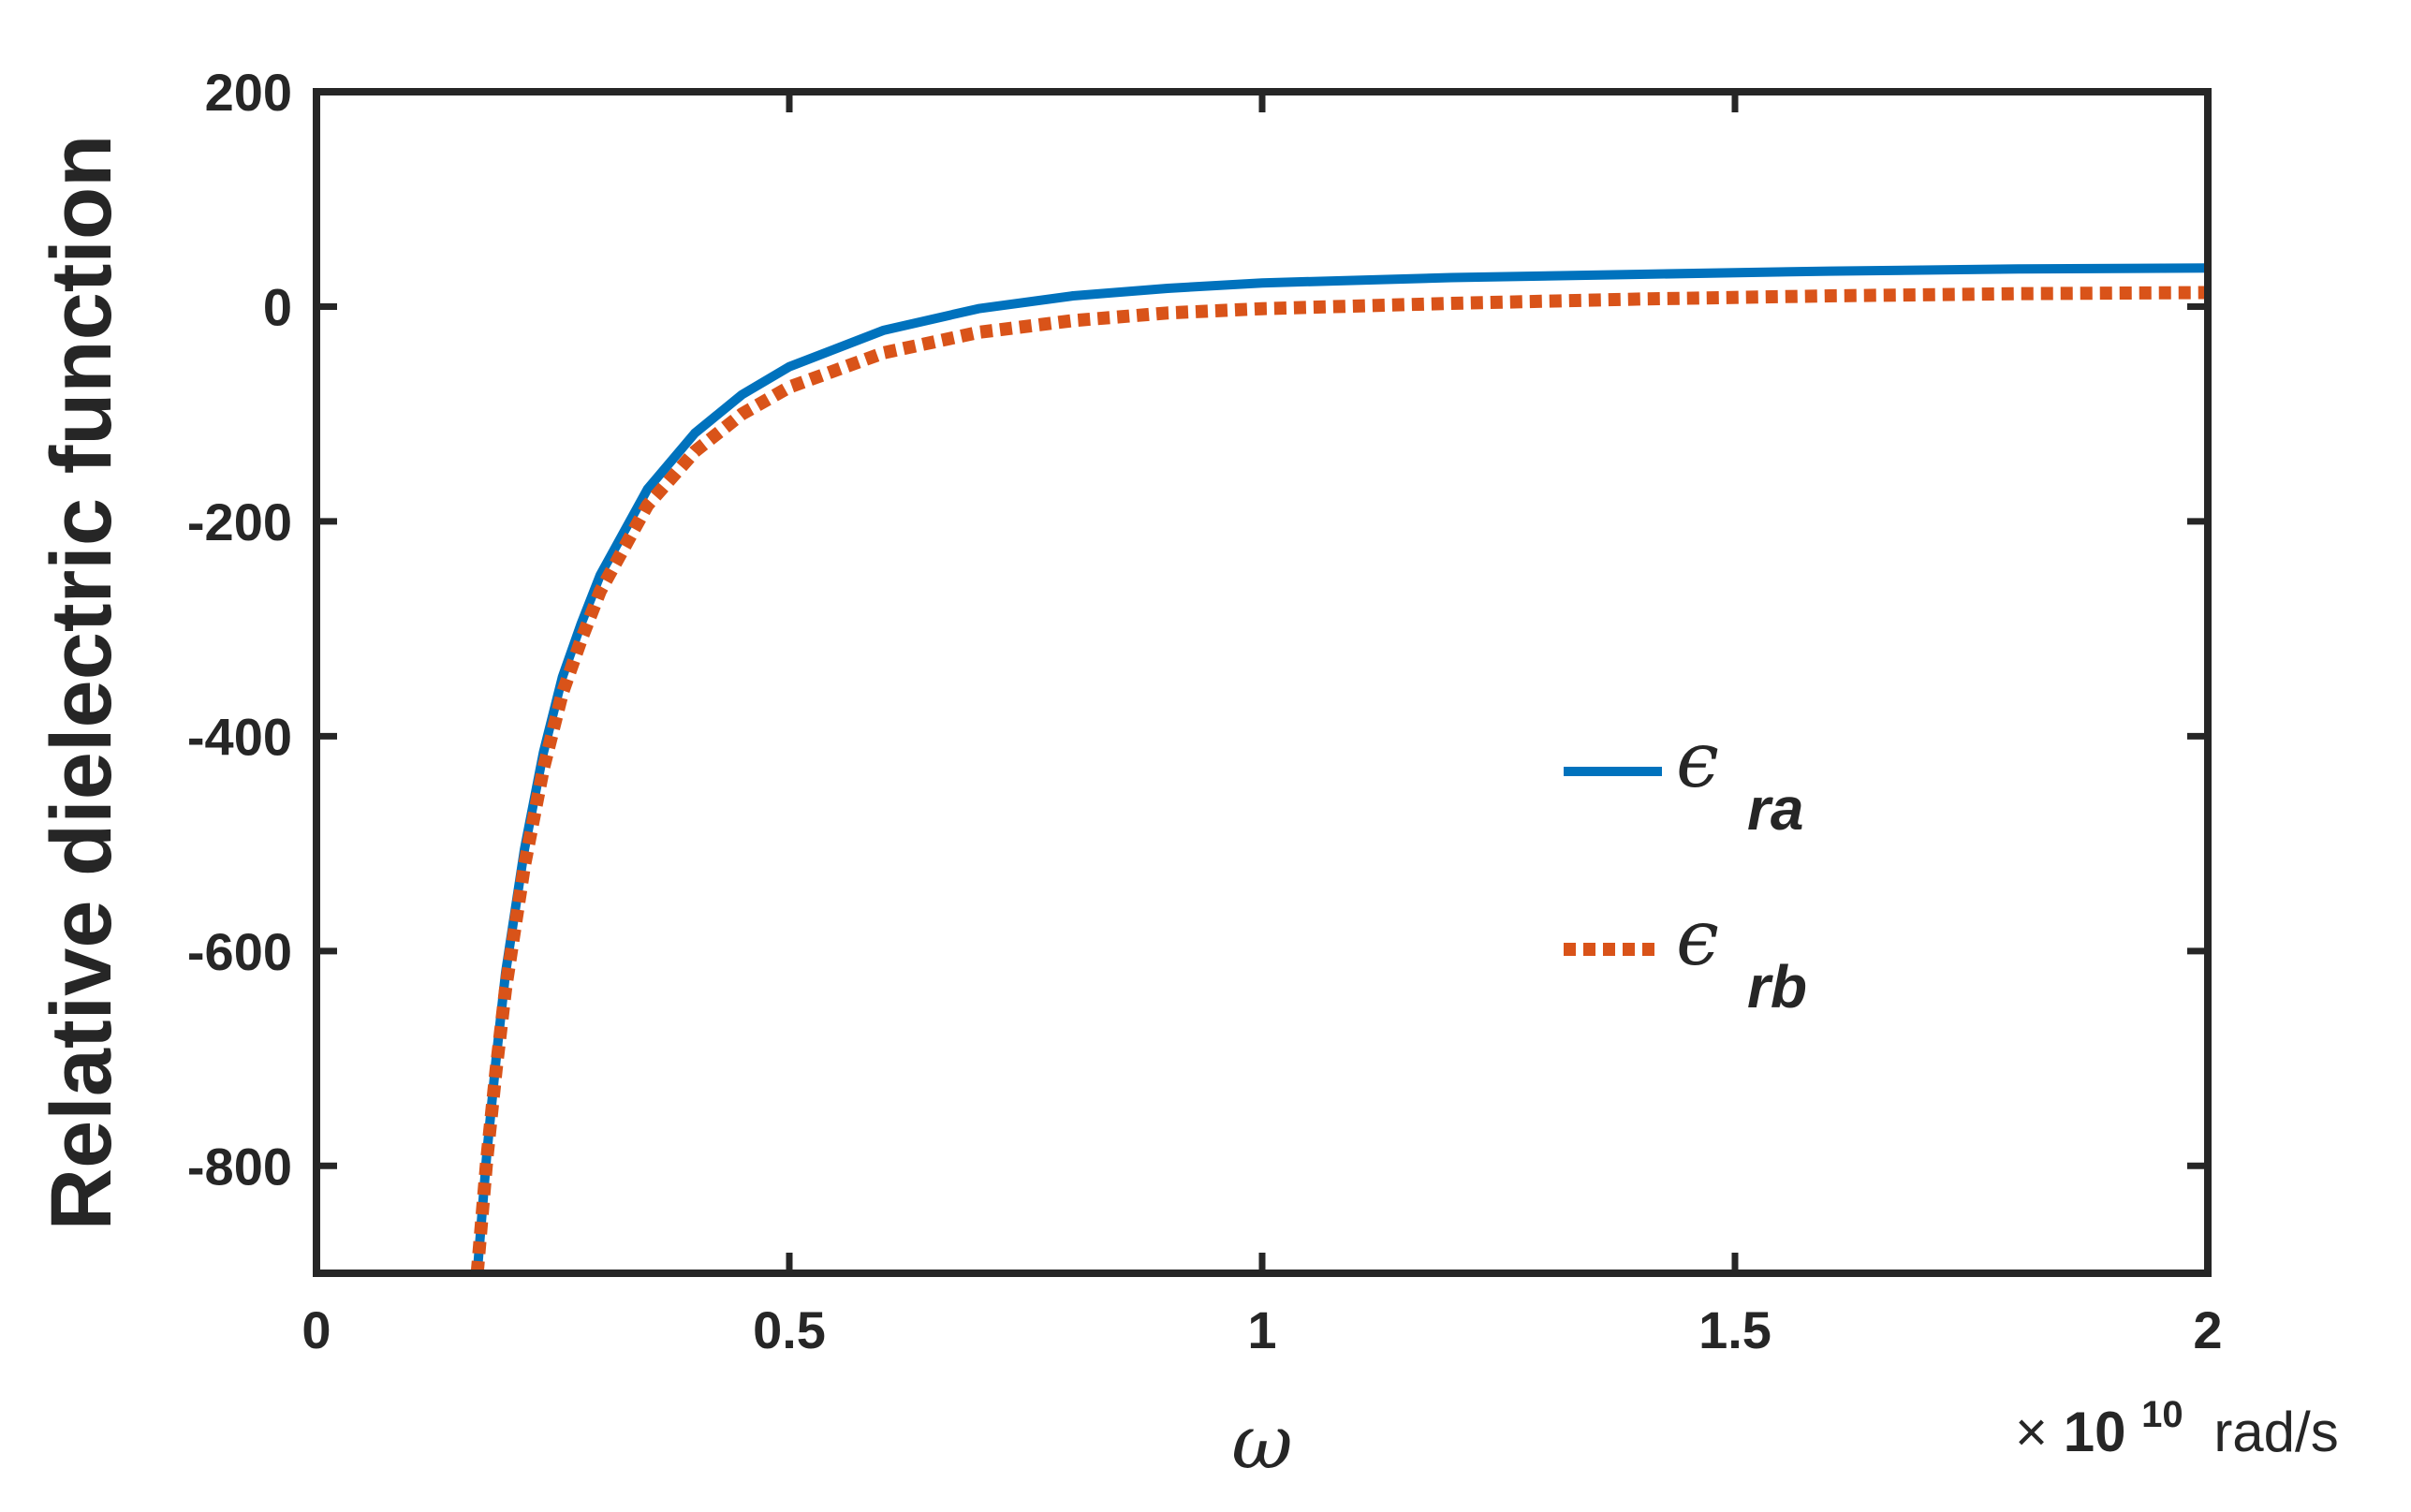 The height and width of the screenshot is (1512, 2411). I want to click on legend-subscript-rb: rb, so click(1777, 986).